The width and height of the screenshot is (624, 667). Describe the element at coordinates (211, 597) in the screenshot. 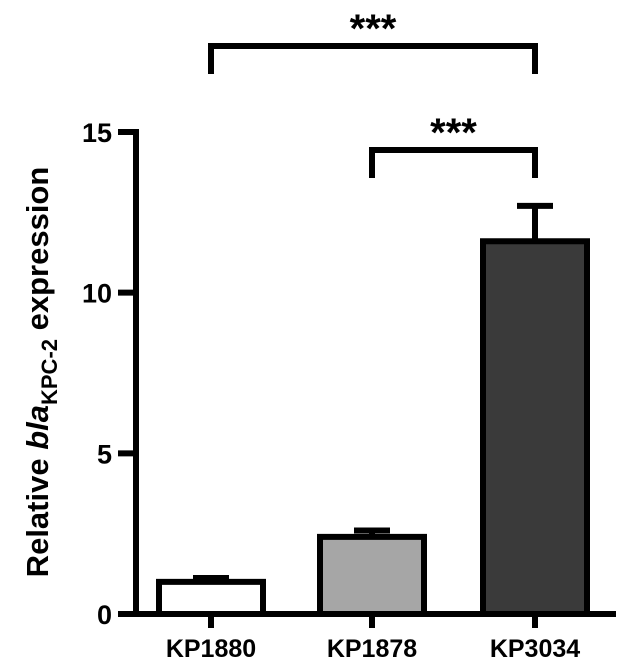

I see `bar-kp1880` at that location.